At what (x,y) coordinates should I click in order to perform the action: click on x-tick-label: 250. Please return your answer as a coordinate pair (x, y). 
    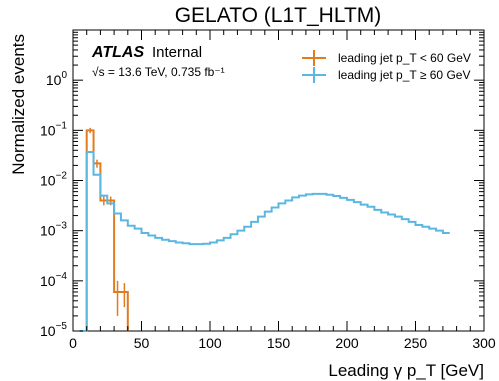
    Looking at the image, I should click on (416, 343).